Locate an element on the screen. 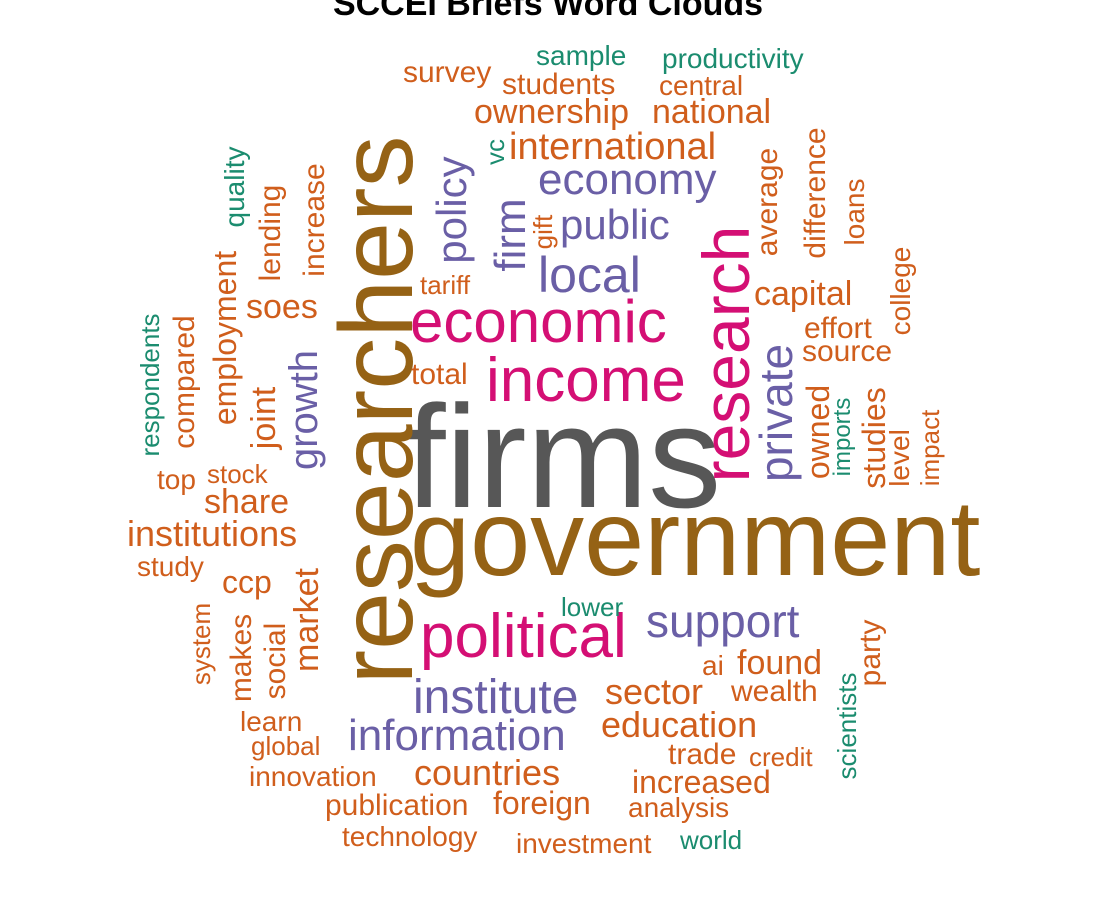 This screenshot has width=1096, height=910. word-economy: economy is located at coordinates (627, 179).